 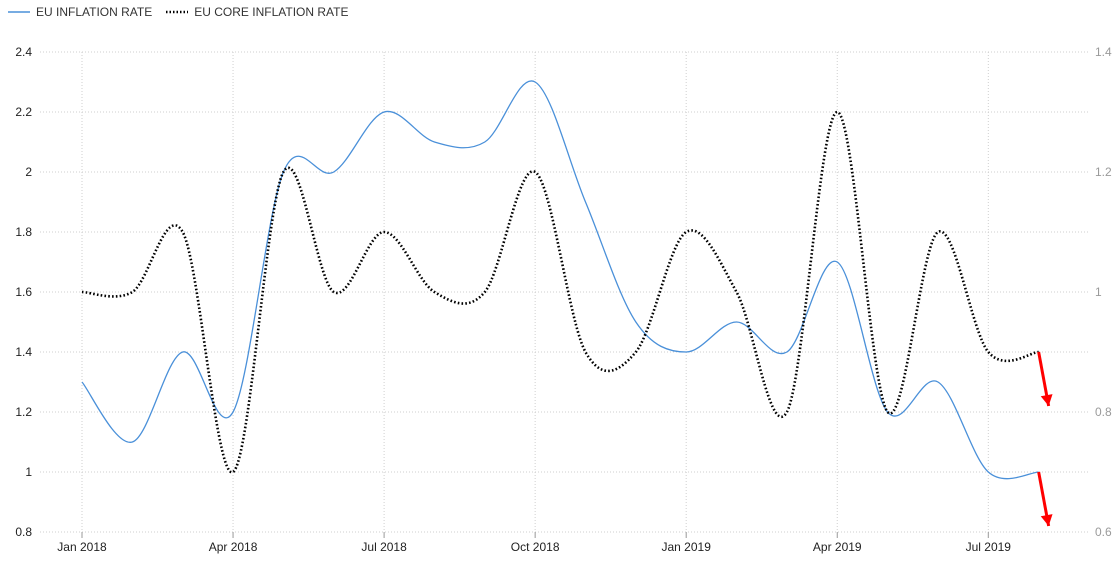 What do you see at coordinates (1045, 439) in the screenshot?
I see `annotations` at bounding box center [1045, 439].